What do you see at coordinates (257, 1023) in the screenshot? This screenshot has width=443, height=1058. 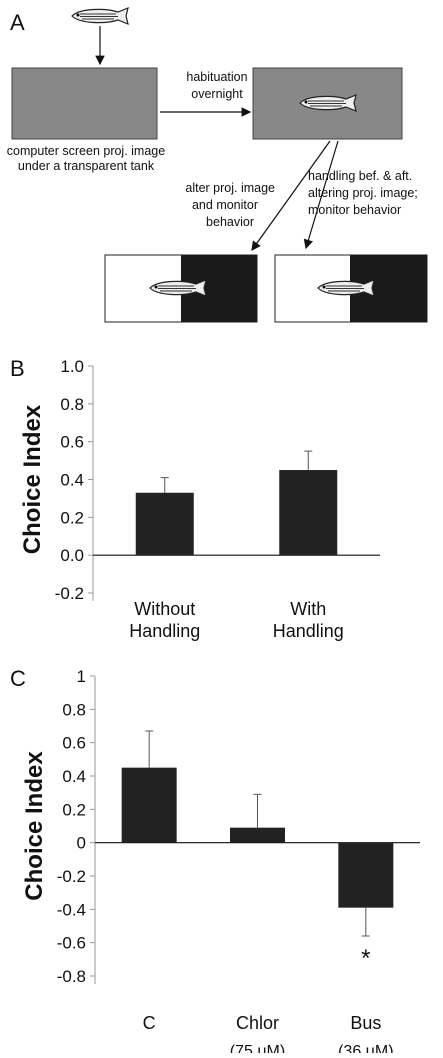 I see `x-tick-label: Chlor` at bounding box center [257, 1023].